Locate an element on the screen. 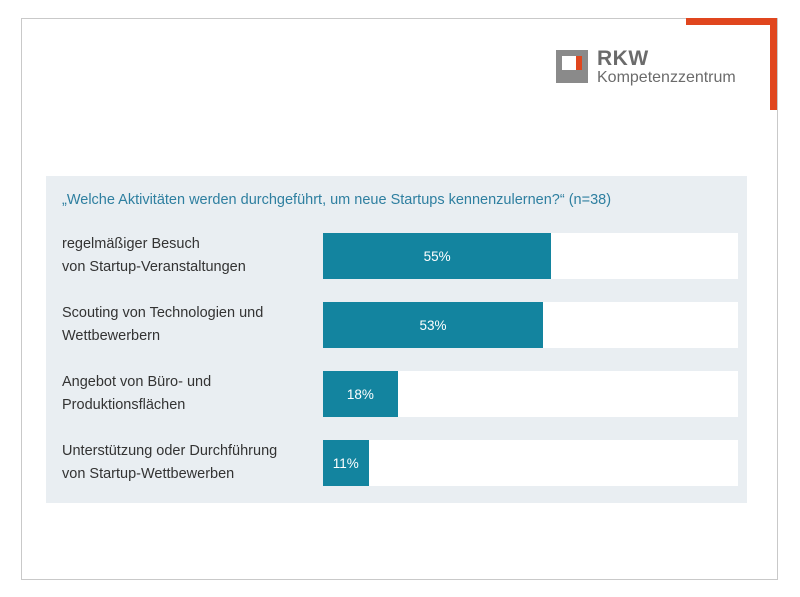 This screenshot has height=597, width=800. category-label-line: Unterstützung oder Durchführung is located at coordinates (170, 451).